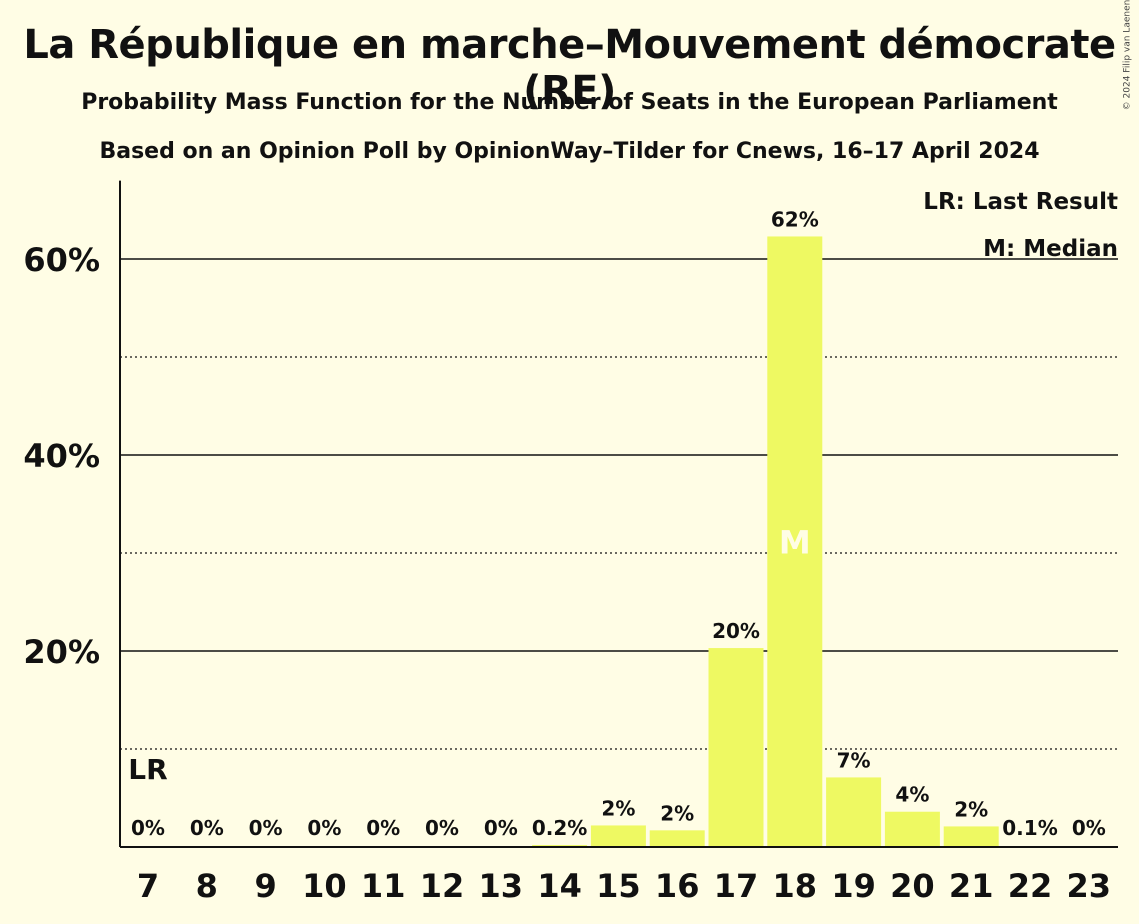 This screenshot has width=1139, height=924. Describe the element at coordinates (618, 886) in the screenshot. I see `x-tick-label: 15` at that location.